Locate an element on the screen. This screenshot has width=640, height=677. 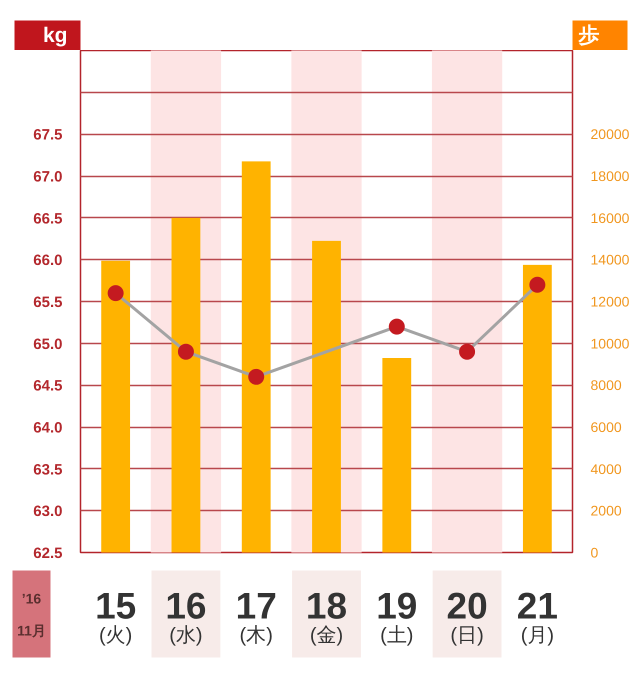
y2-tick-label: 2000 is located at coordinates (606, 510).